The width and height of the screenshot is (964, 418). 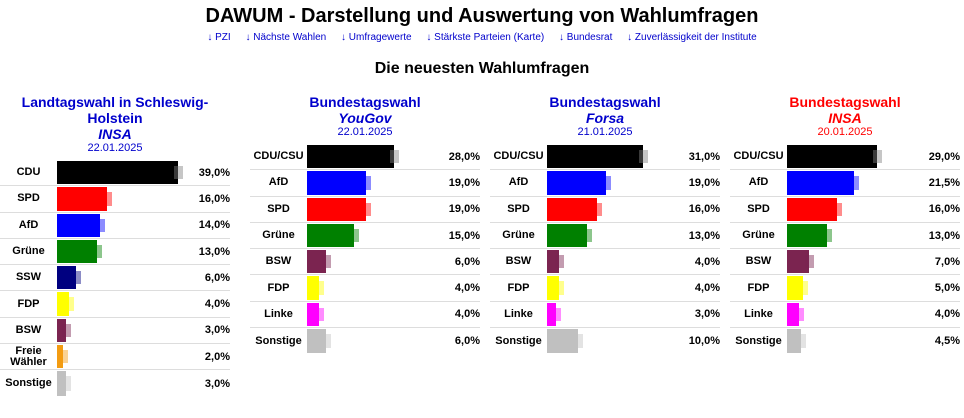 I want to click on table-row: BSW 4,0%, so click(x=605, y=262).